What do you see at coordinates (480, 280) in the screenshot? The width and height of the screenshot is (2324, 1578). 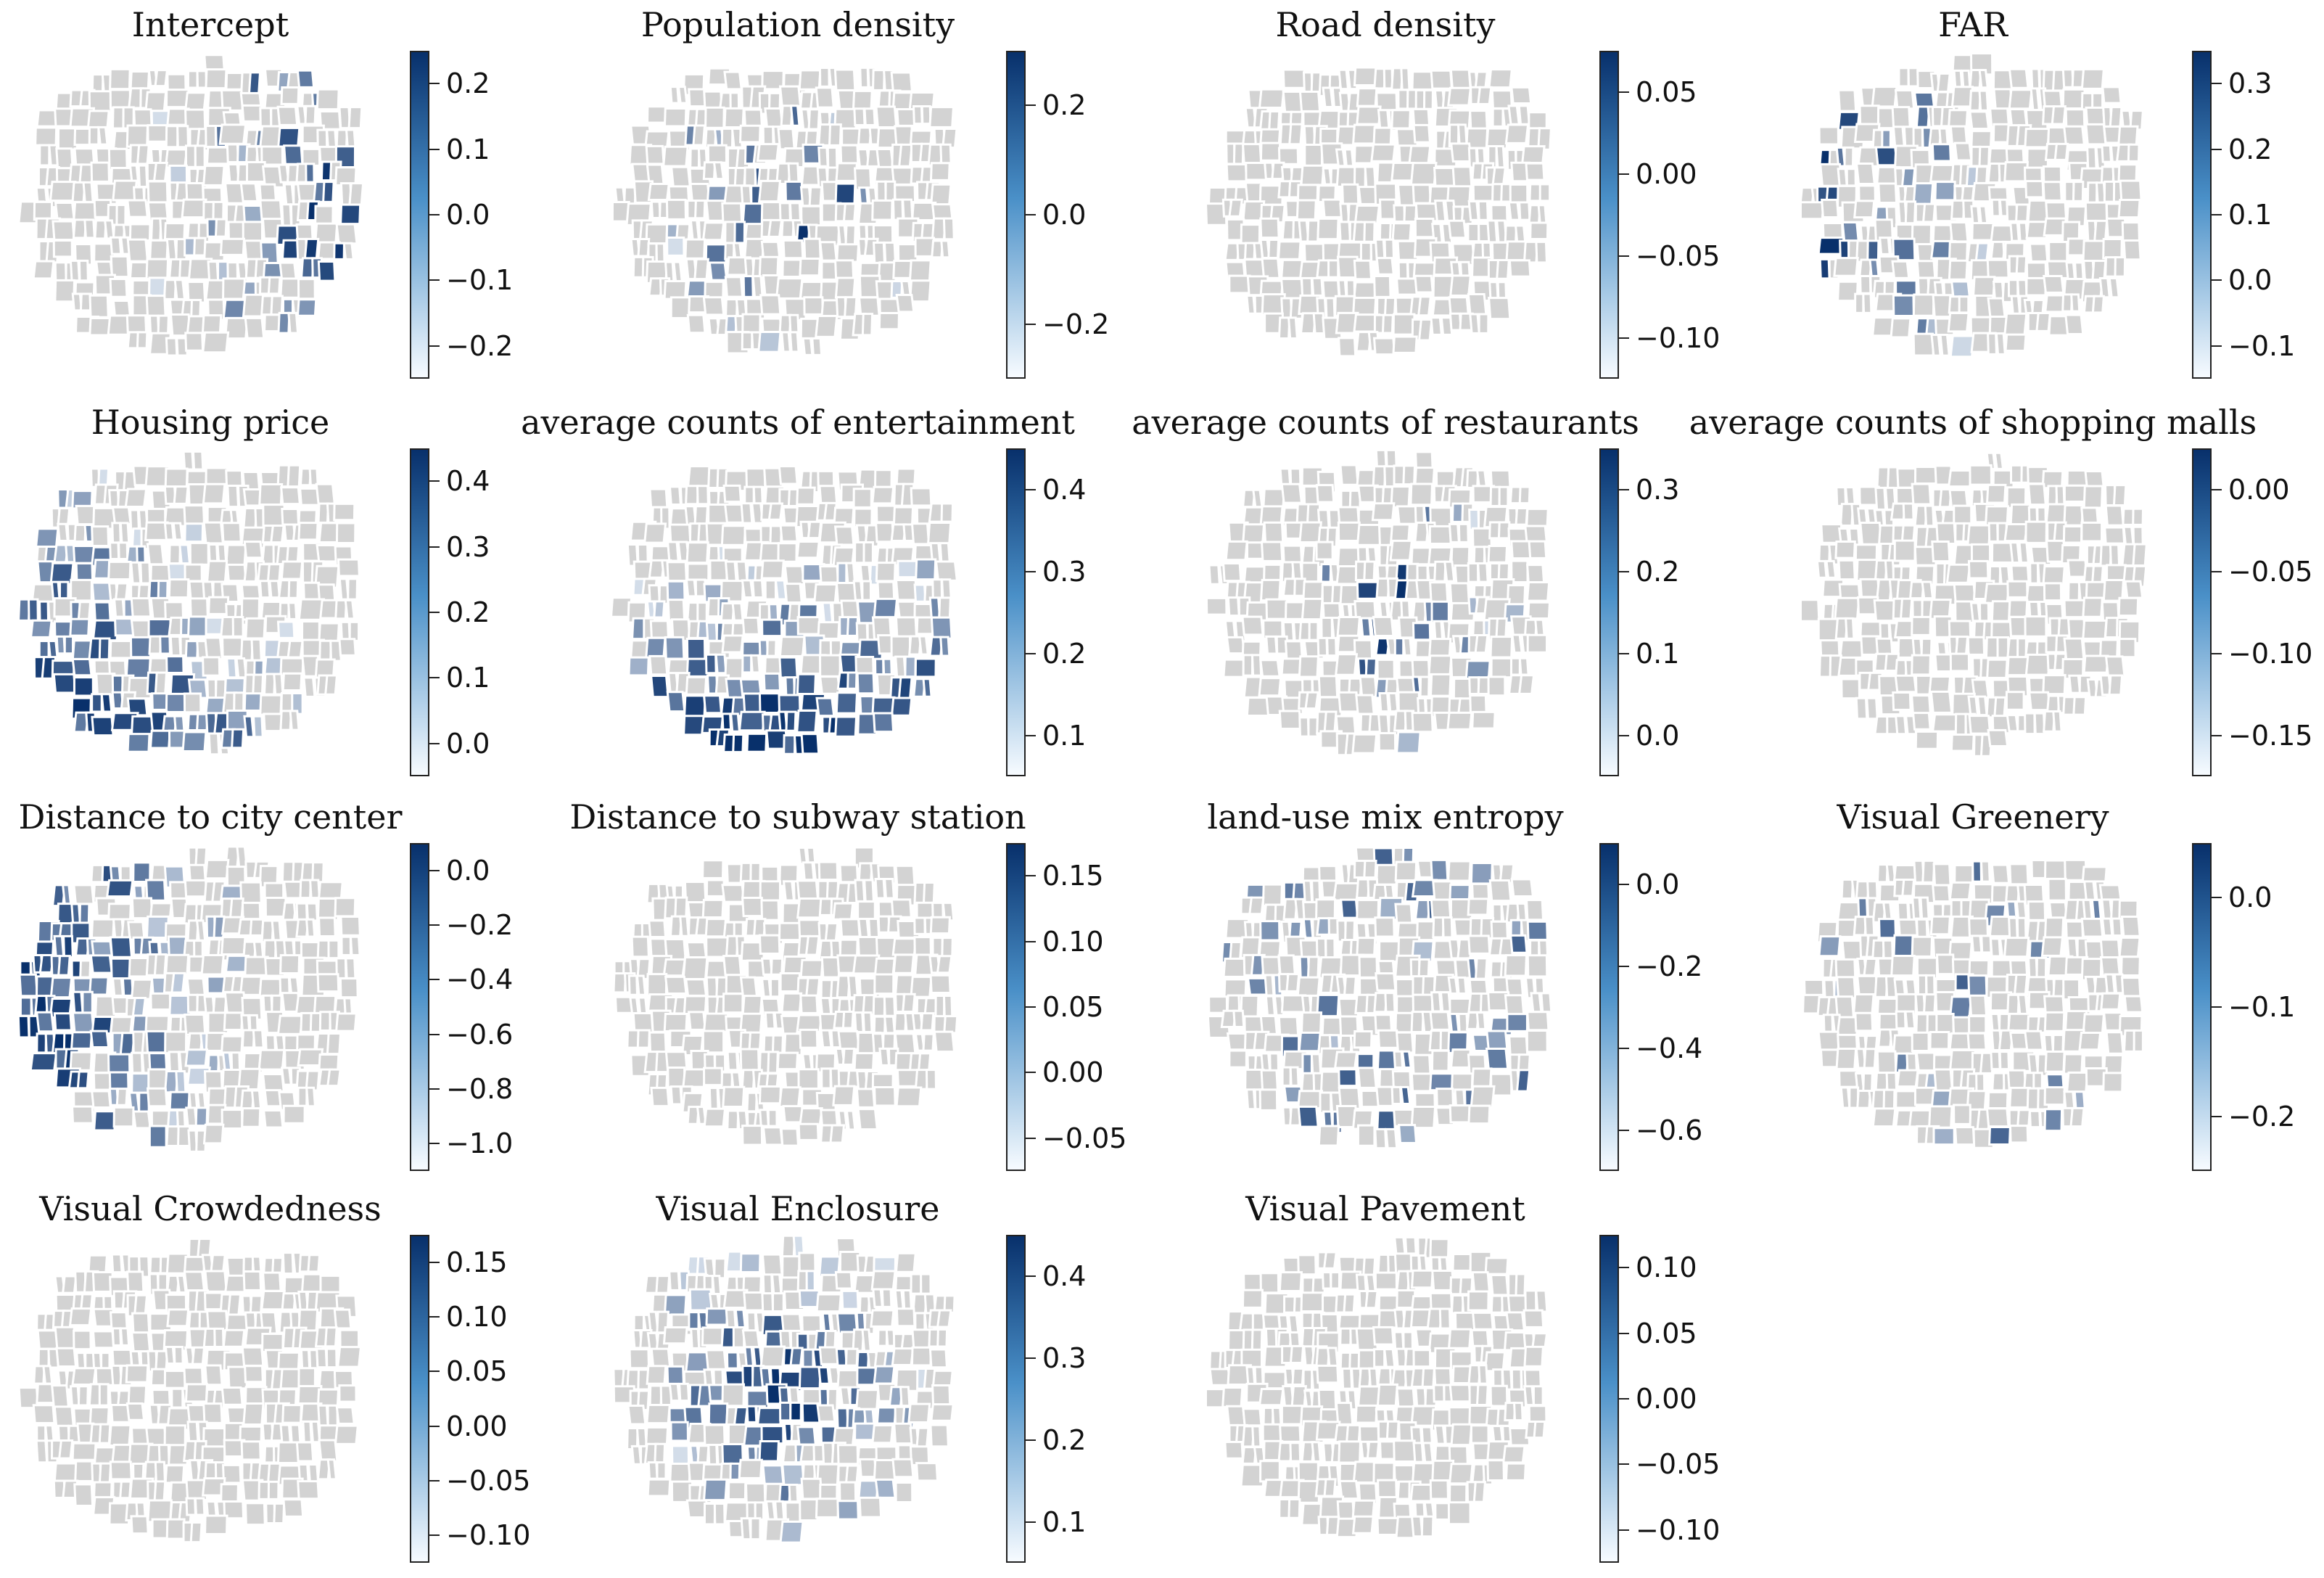 I see `colorbar-tick-label: −0.1` at bounding box center [480, 280].